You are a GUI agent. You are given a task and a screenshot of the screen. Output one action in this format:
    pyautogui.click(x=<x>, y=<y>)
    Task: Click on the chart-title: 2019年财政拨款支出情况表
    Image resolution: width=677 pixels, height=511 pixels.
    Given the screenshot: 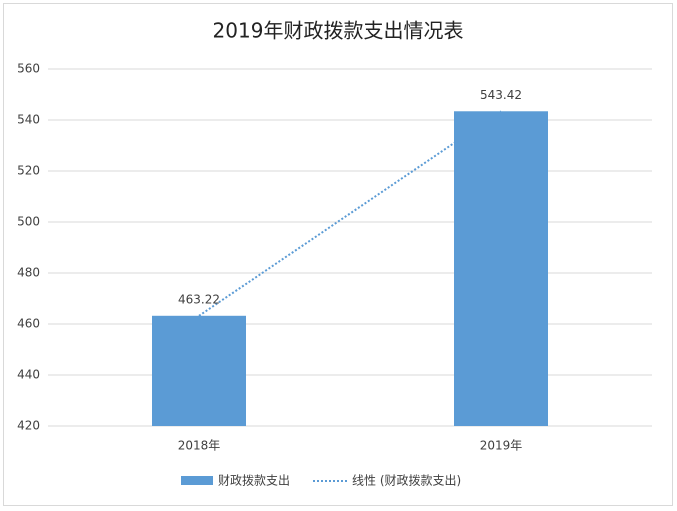 What is the action you would take?
    pyautogui.click(x=338, y=31)
    